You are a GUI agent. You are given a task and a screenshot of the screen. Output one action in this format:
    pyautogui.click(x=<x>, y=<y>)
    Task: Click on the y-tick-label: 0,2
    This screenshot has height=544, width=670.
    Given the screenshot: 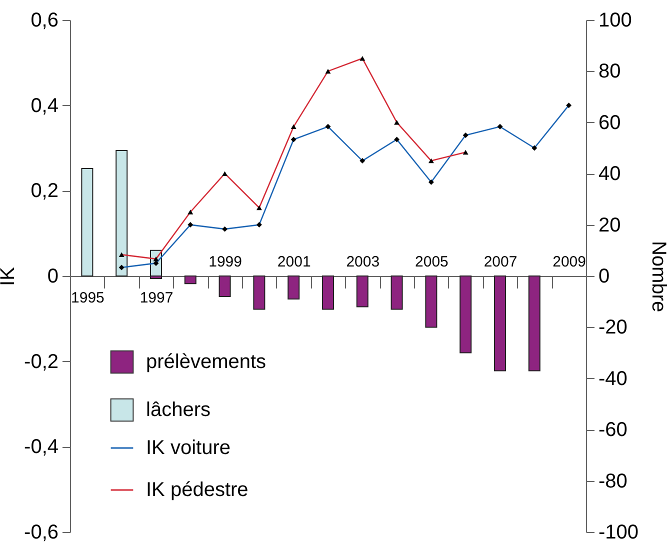 What is the action you would take?
    pyautogui.click(x=44, y=191)
    